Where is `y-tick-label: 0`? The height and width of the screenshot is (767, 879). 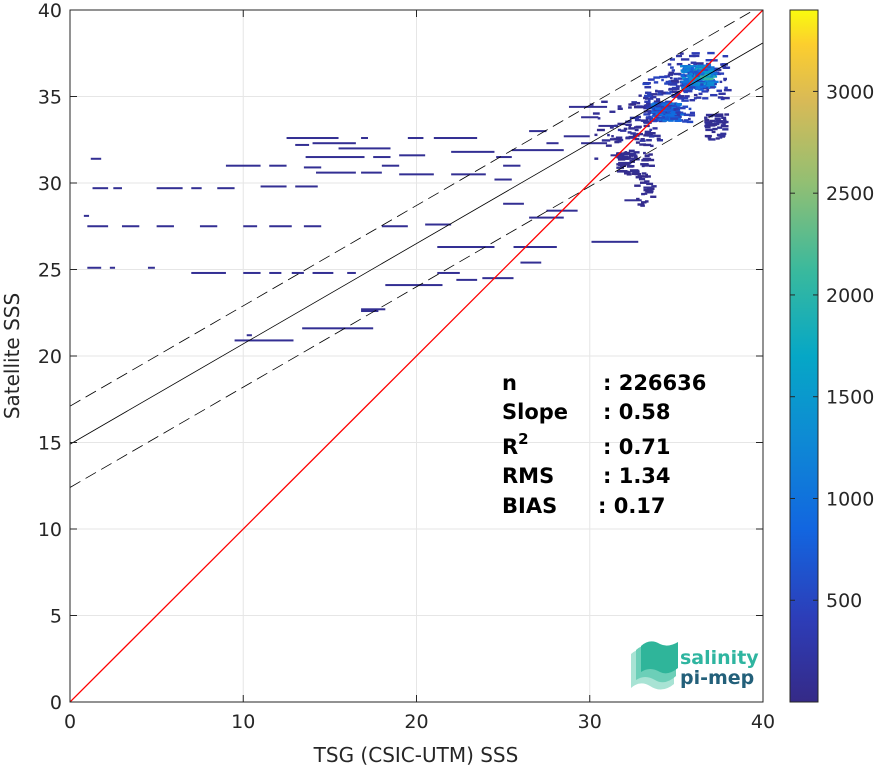 y-tick-label: 0 is located at coordinates (56, 703).